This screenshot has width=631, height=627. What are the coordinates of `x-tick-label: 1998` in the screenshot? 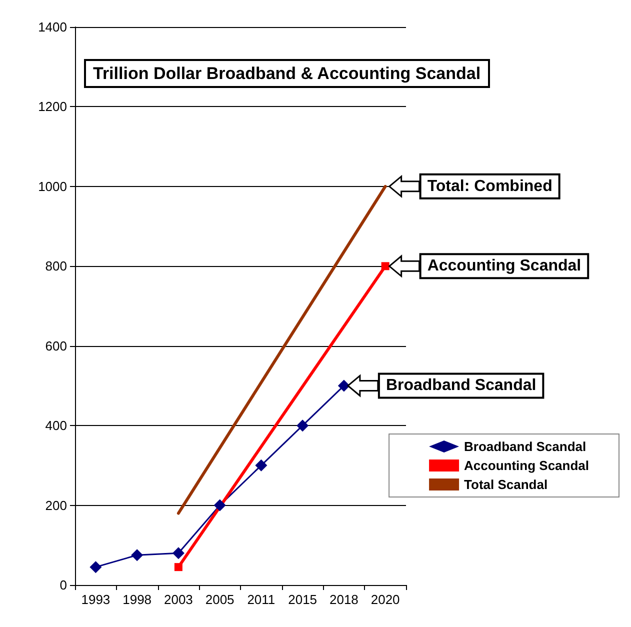 It's located at (137, 599).